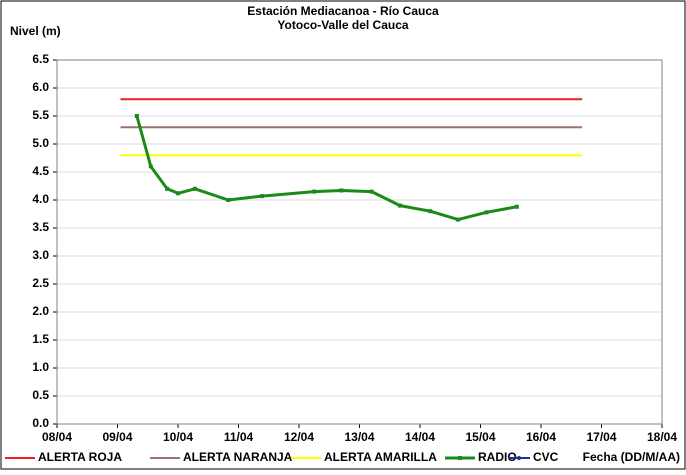  Describe the element at coordinates (35, 31) in the screenshot. I see `y-axis-label: Nivel (m)` at that location.